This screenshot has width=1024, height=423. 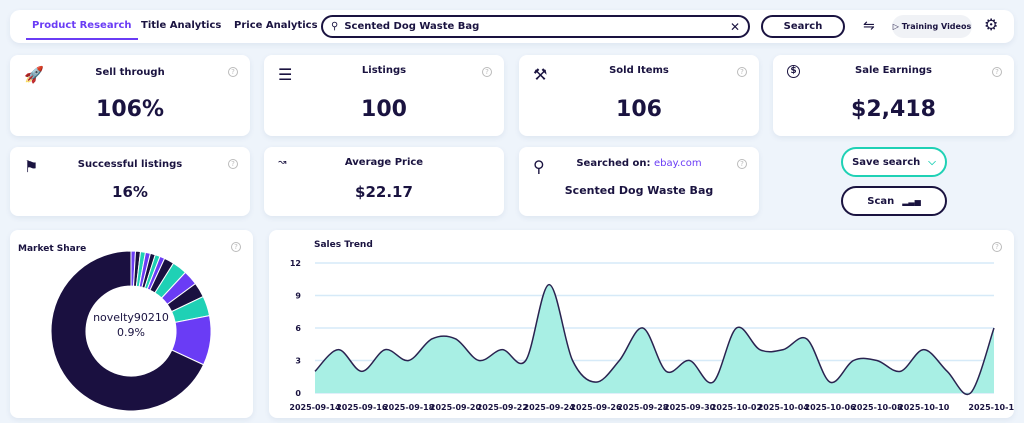 I want to click on site-link: ebay.com, so click(x=677, y=163).